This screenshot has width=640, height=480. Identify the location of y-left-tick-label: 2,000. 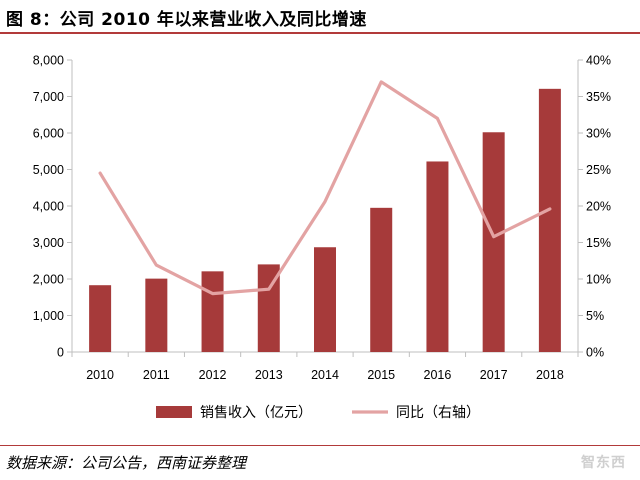
(48, 280).